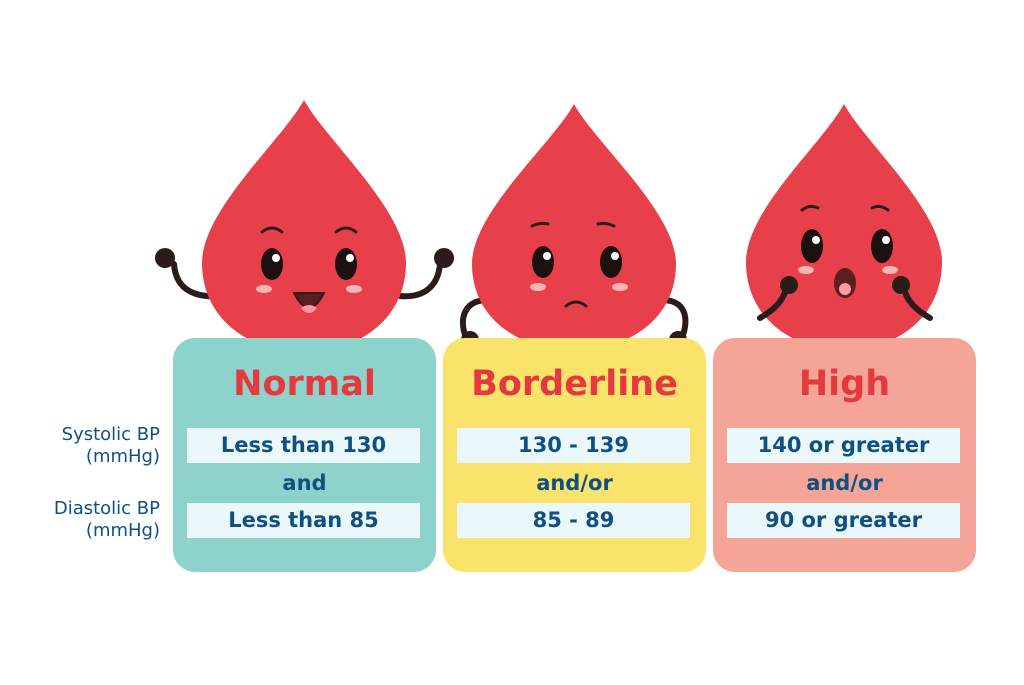 The image size is (1024, 685). What do you see at coordinates (576, 304) in the screenshot?
I see `borderline-frown` at bounding box center [576, 304].